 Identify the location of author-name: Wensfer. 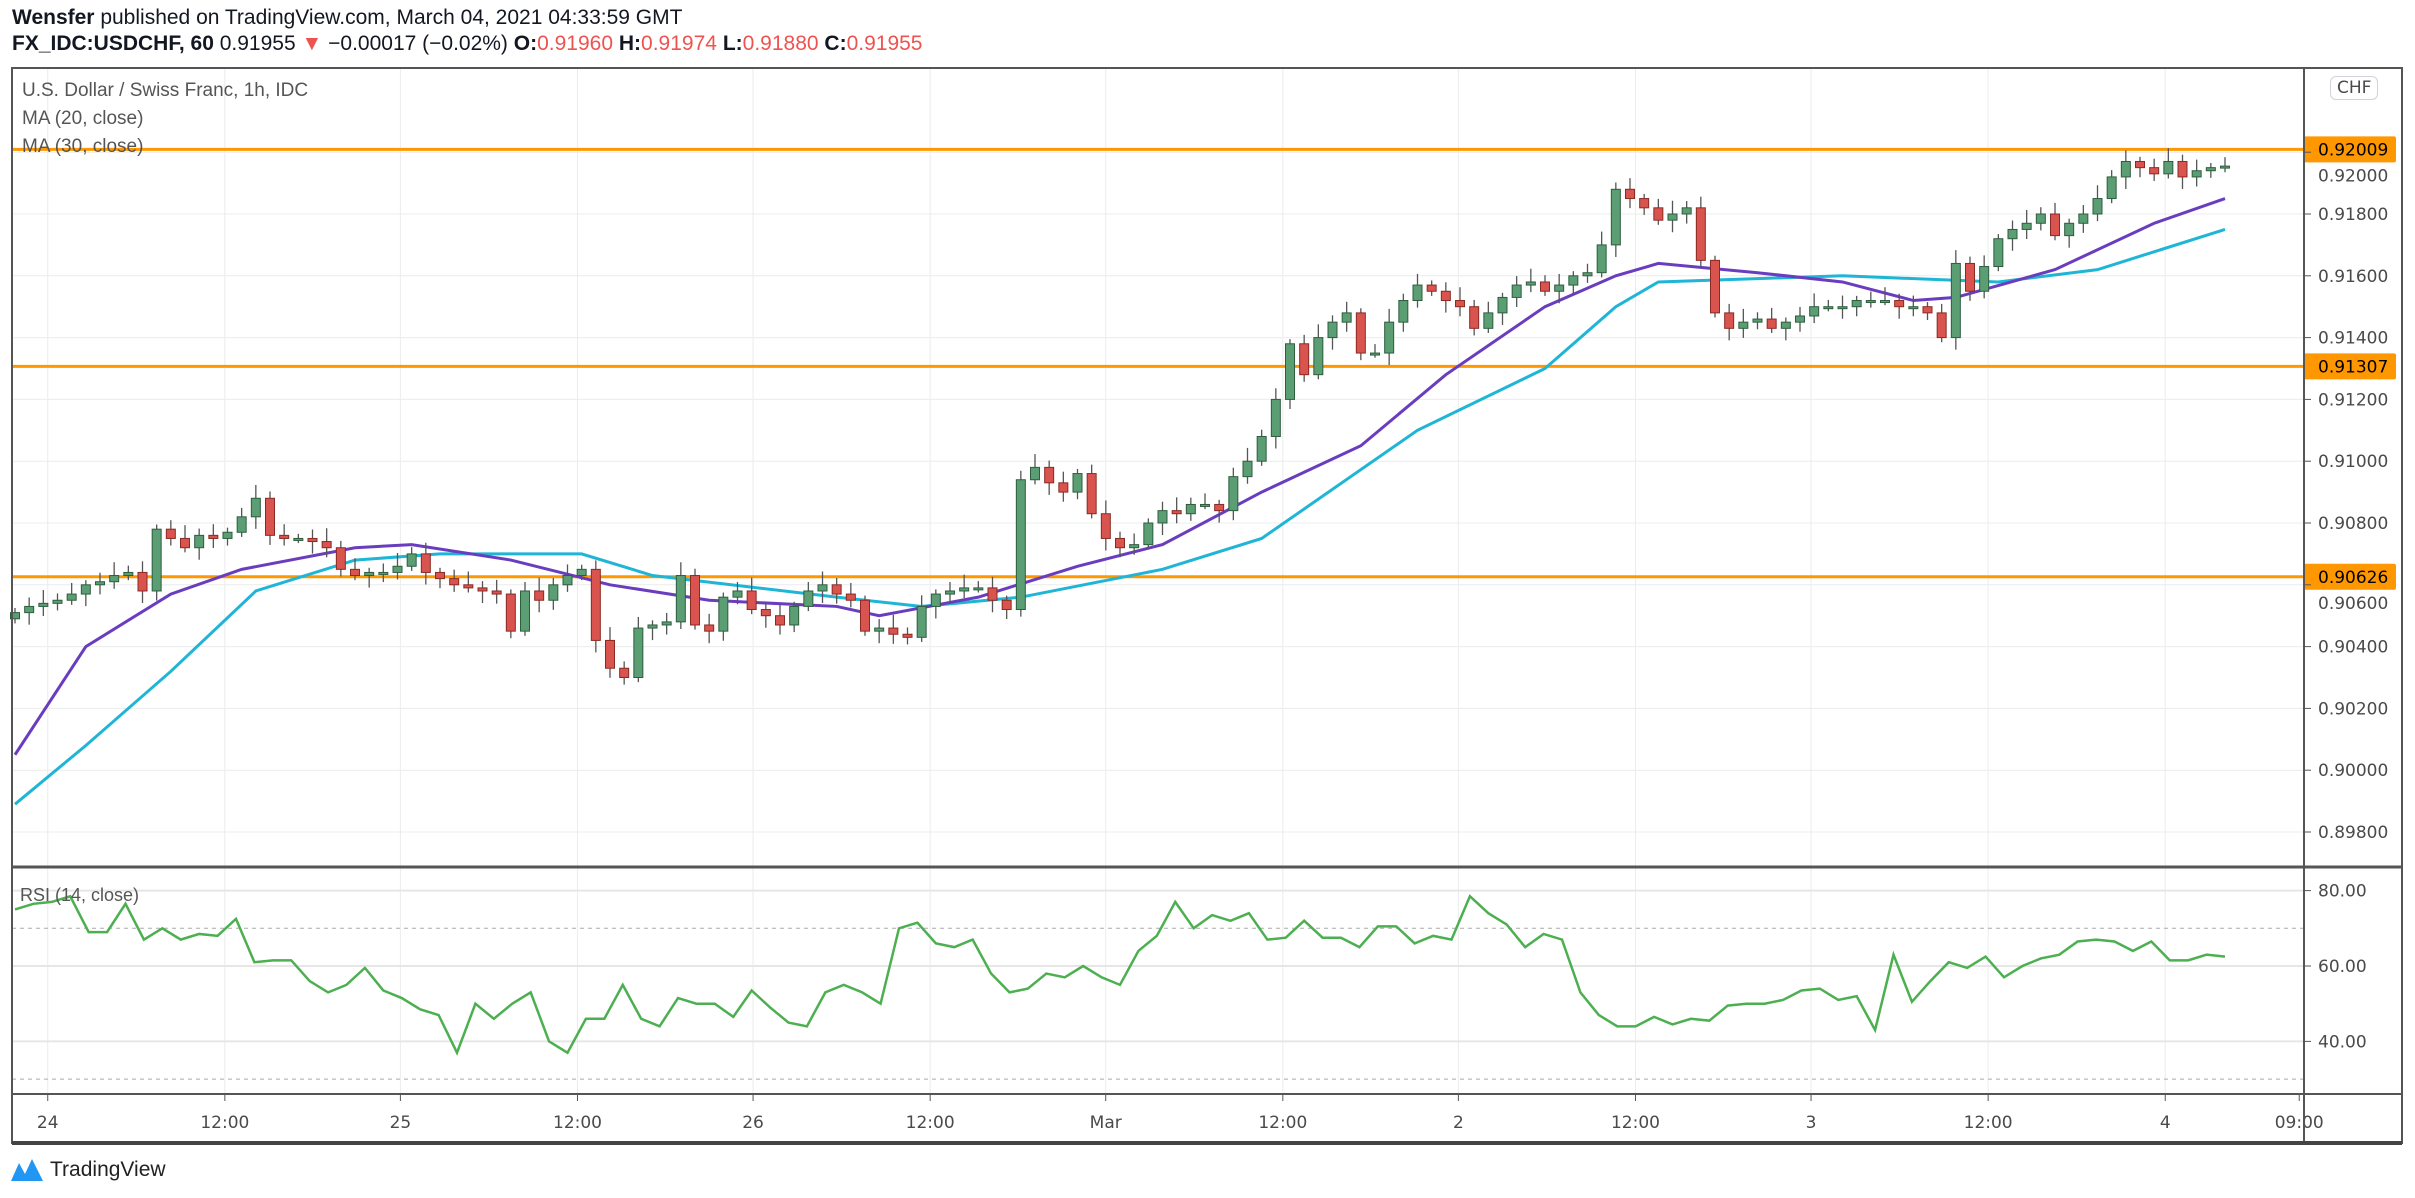
(53, 17).